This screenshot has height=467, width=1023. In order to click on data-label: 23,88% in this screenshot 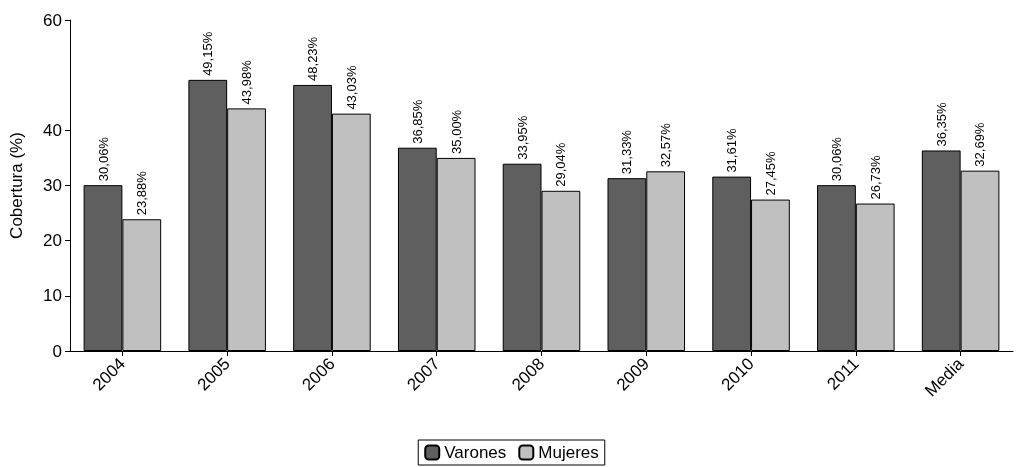, I will do `click(142, 193)`.